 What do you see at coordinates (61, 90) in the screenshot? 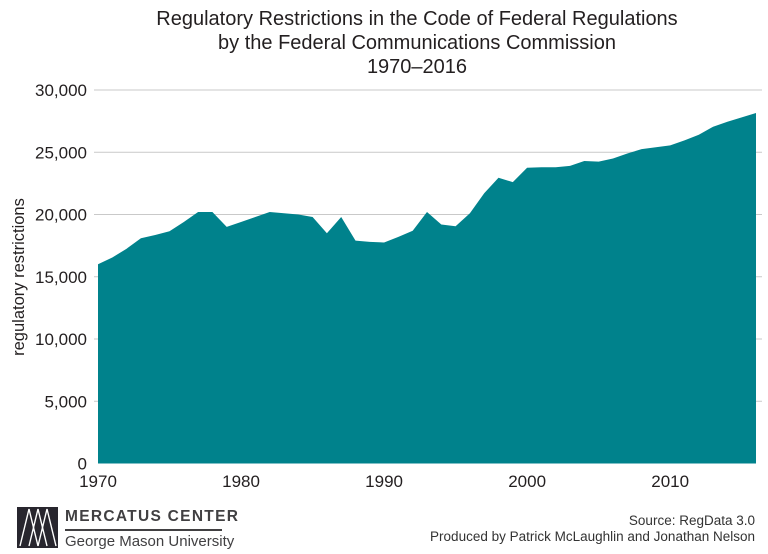
I see `y-tick-label: 30,000` at bounding box center [61, 90].